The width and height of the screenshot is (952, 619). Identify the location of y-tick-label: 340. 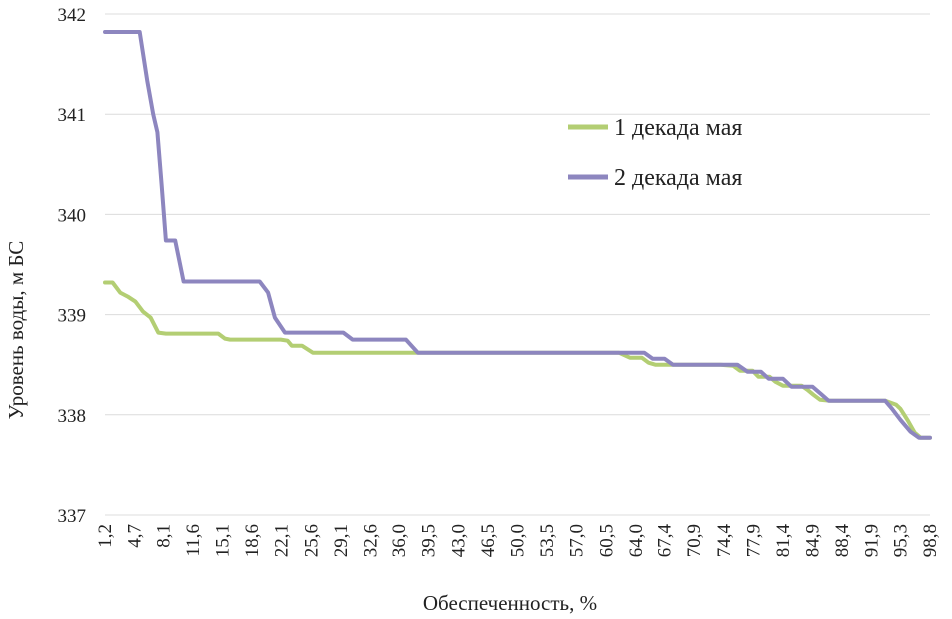
(72, 215).